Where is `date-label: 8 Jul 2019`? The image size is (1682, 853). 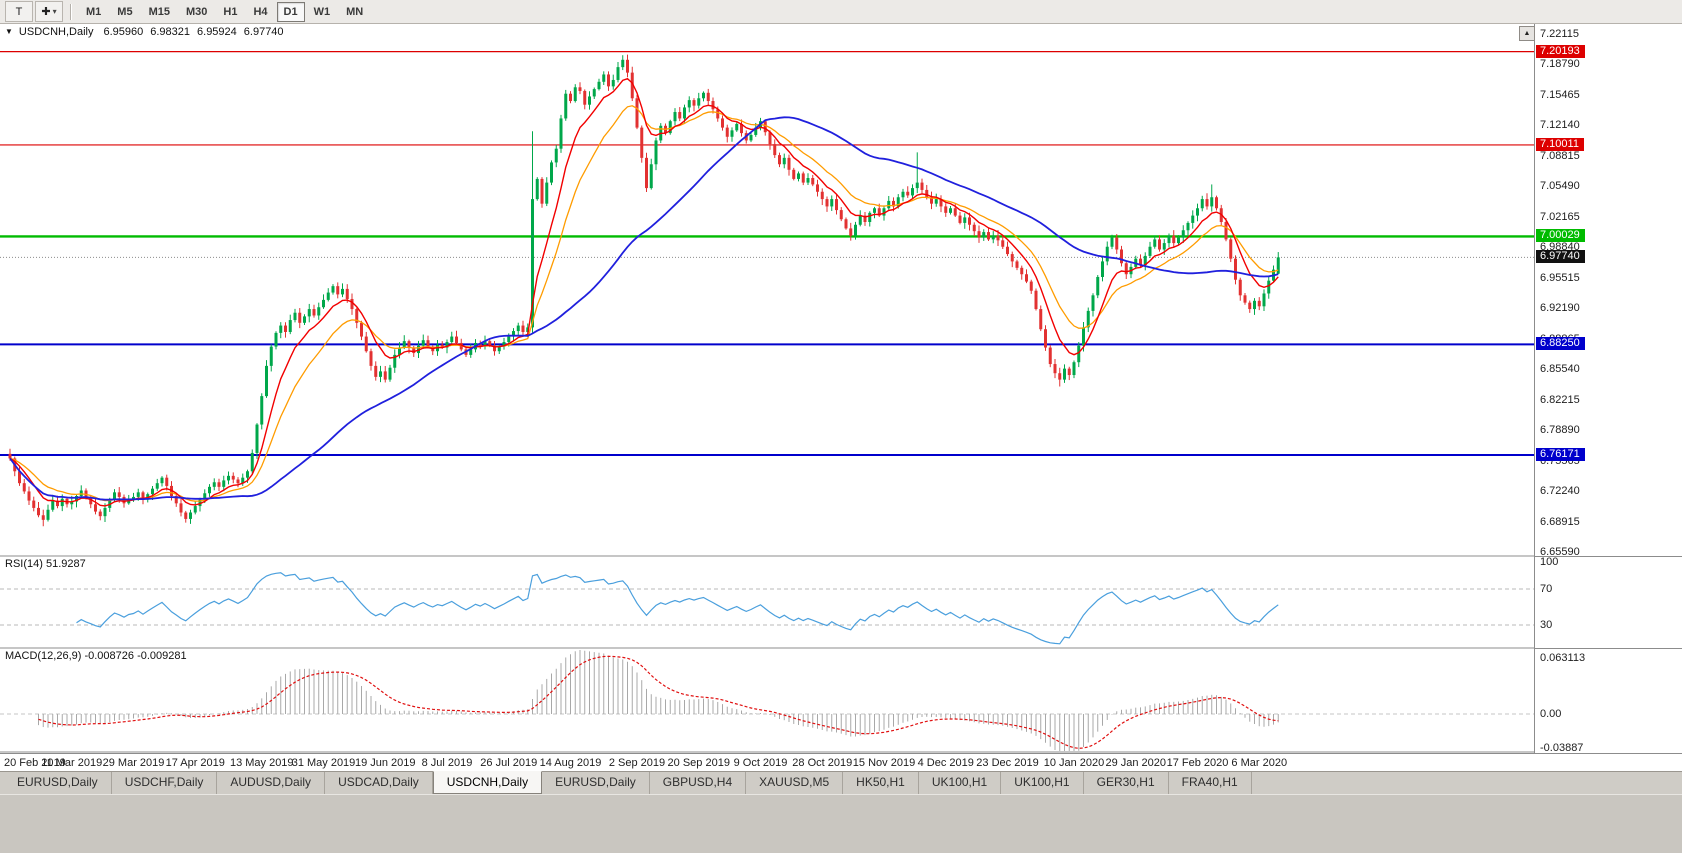 date-label: 8 Jul 2019 is located at coordinates (447, 763).